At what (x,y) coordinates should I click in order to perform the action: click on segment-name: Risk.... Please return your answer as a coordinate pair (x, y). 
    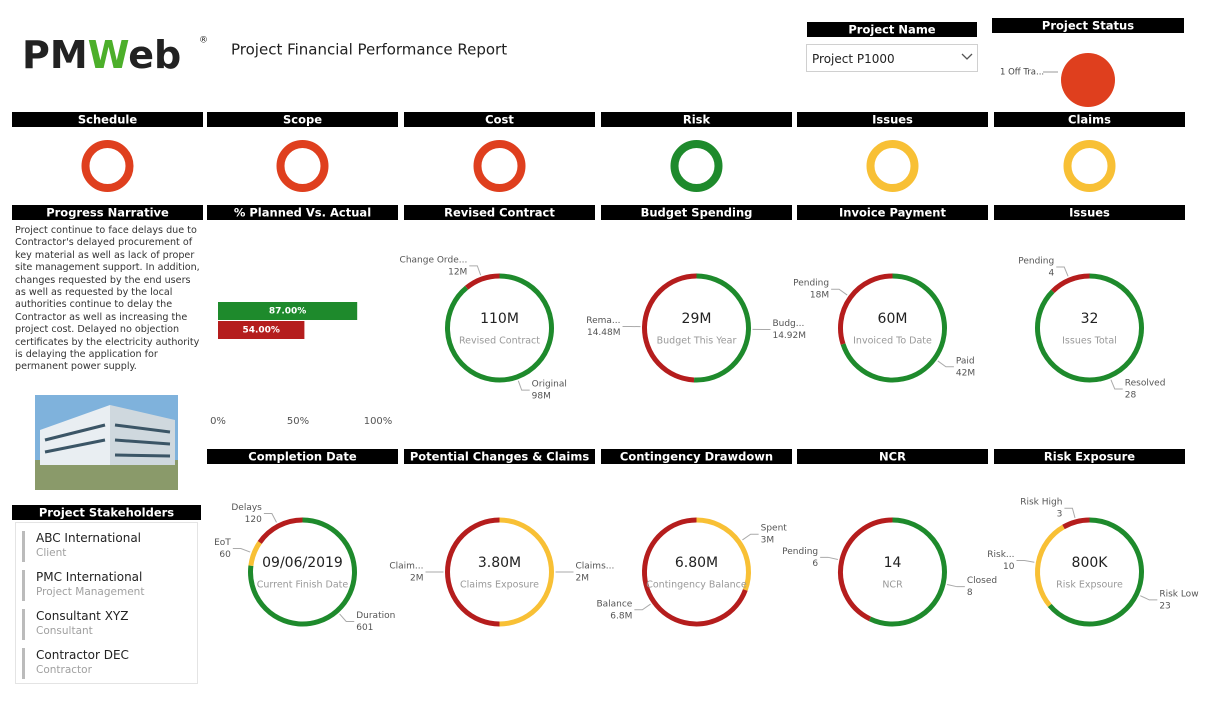
    Looking at the image, I should click on (1000, 555).